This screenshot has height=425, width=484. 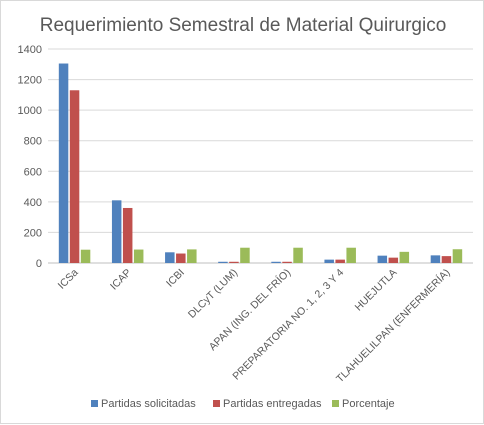 I want to click on bar-partidas-solicitadas-huejutla, so click(x=382, y=259).